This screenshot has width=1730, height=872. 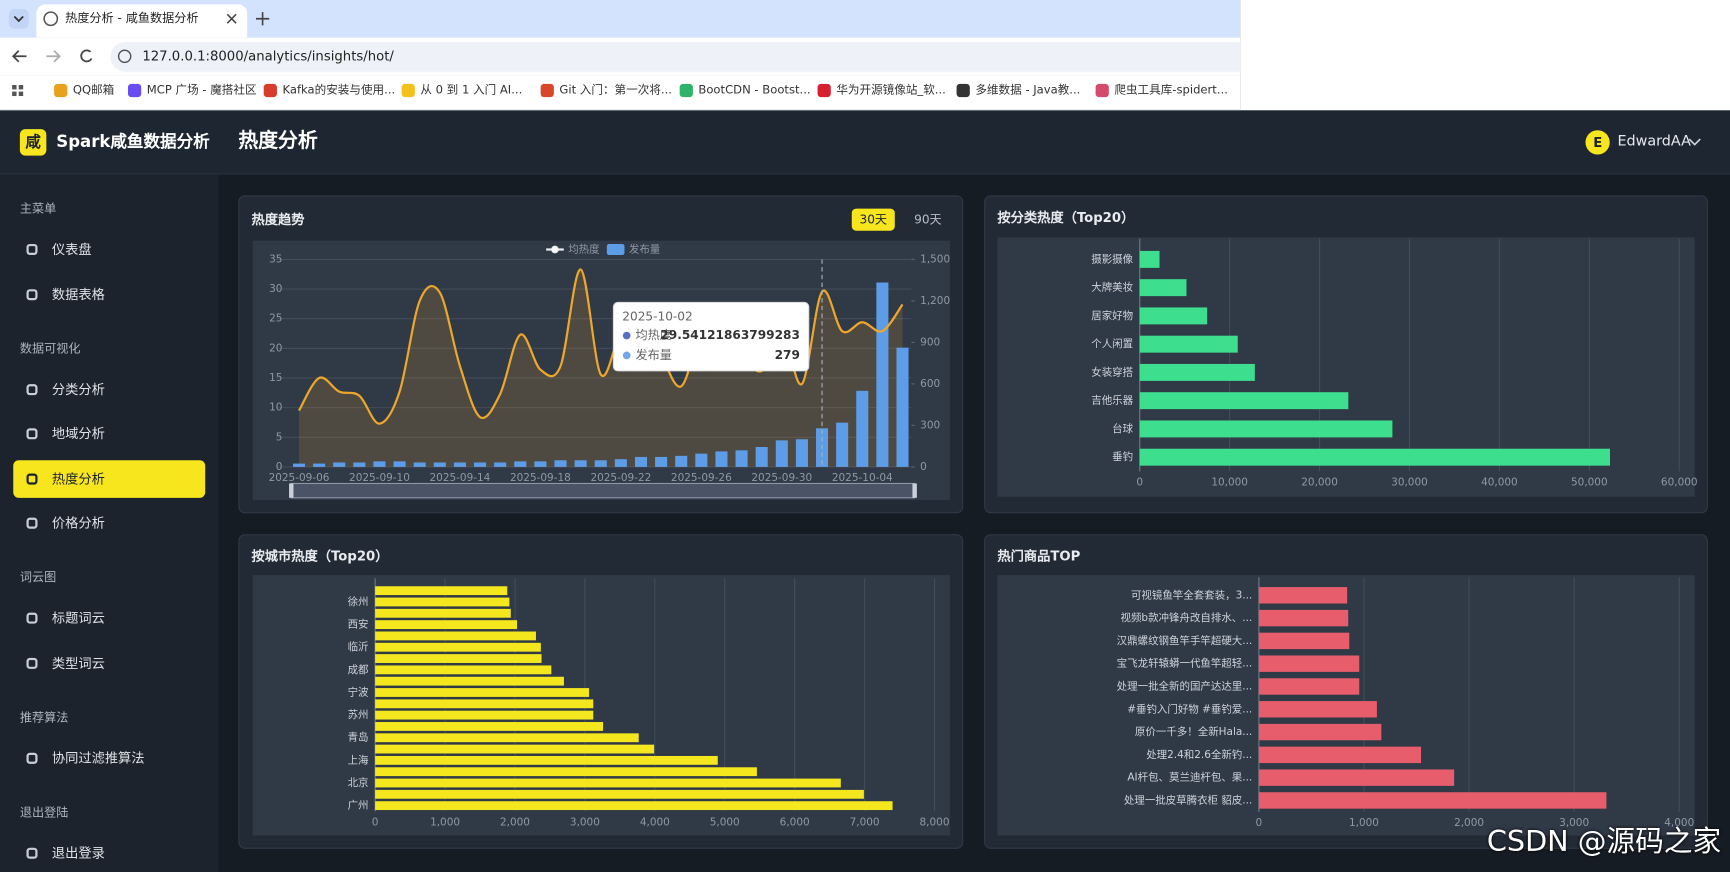 I want to click on menu-item: 类型词云, so click(x=78, y=663).